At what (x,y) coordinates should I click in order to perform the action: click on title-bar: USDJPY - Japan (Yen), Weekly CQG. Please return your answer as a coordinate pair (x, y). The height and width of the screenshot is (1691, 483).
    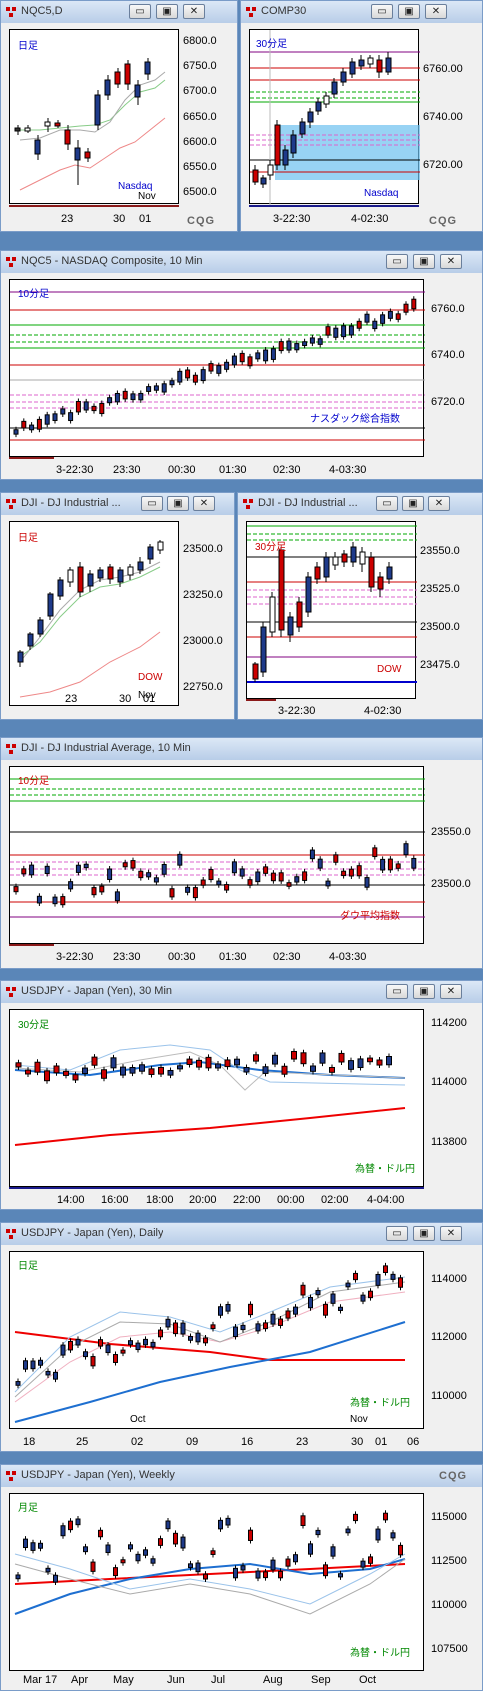
    Looking at the image, I should click on (241, 1476).